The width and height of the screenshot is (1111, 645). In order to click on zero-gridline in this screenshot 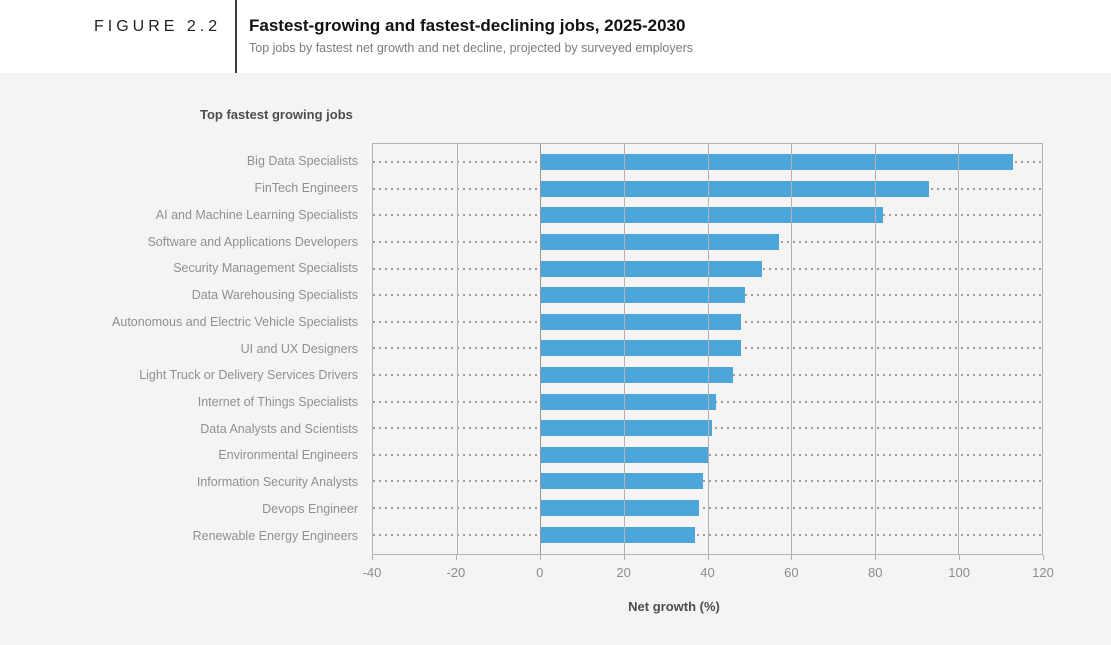, I will do `click(541, 349)`.